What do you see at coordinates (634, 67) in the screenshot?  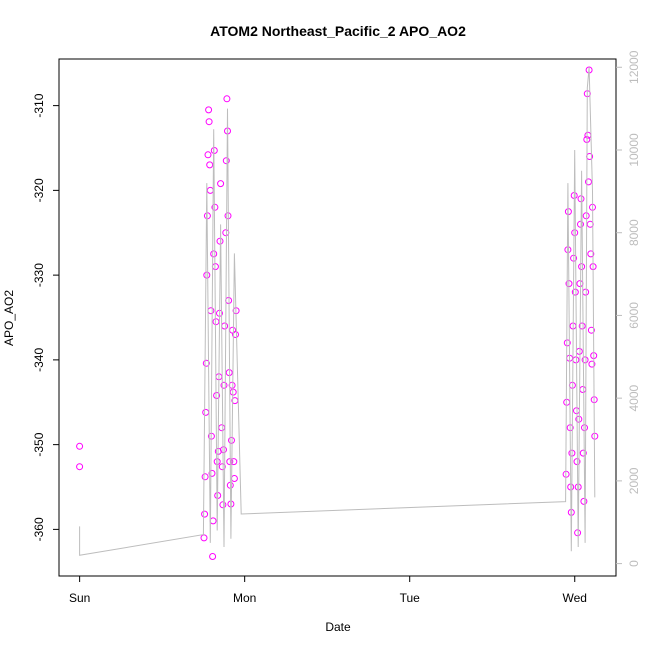 I see `y-right-tick-label: 12000` at bounding box center [634, 67].